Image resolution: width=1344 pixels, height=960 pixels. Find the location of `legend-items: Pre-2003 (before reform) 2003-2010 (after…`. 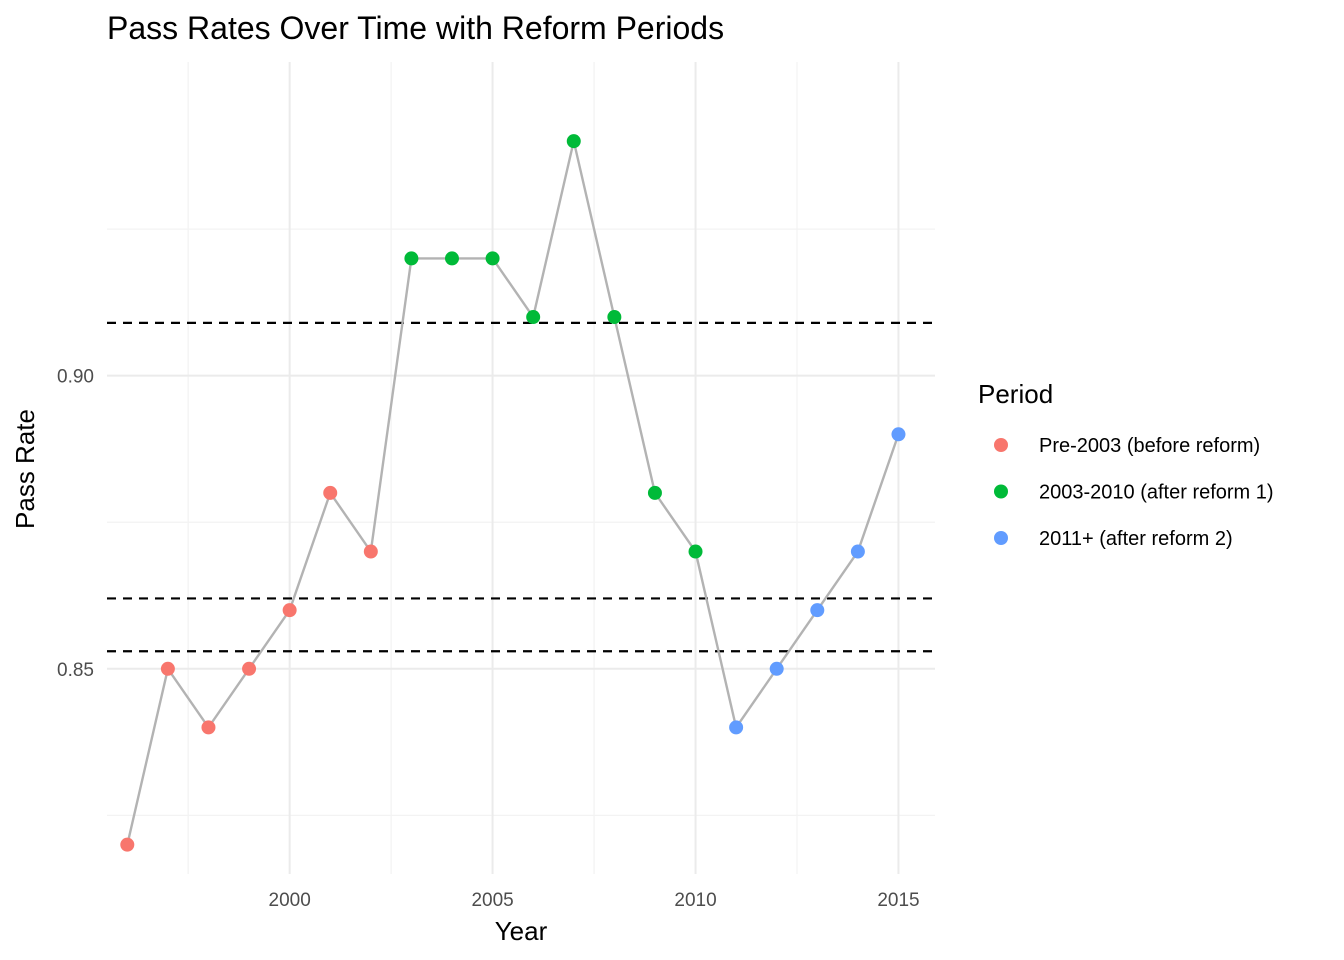

legend-items: Pre-2003 (before reform) 2003-2010 (after… is located at coordinates (1134, 492).